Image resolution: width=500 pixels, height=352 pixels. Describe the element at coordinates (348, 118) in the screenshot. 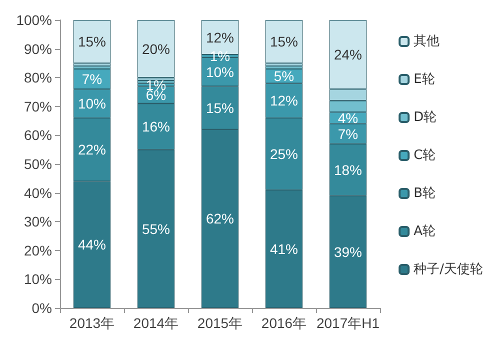

I see `data-label: 4%` at that location.